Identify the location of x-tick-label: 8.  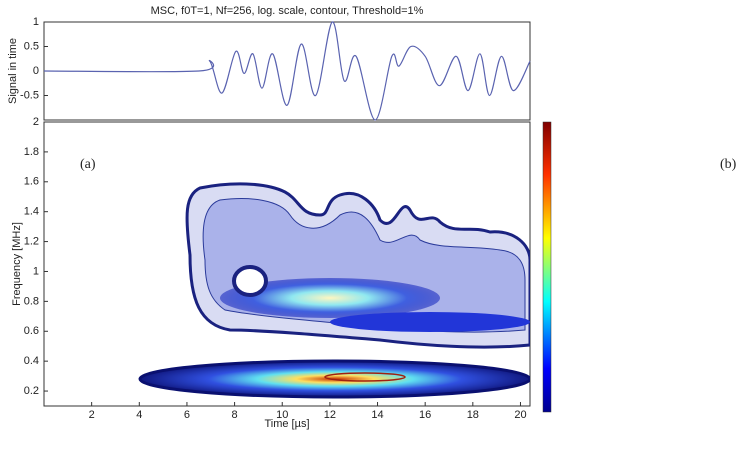
(235, 415).